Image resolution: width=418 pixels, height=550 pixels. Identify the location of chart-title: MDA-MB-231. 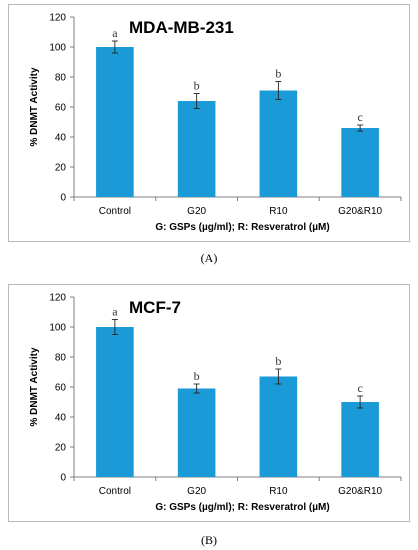
(181, 27).